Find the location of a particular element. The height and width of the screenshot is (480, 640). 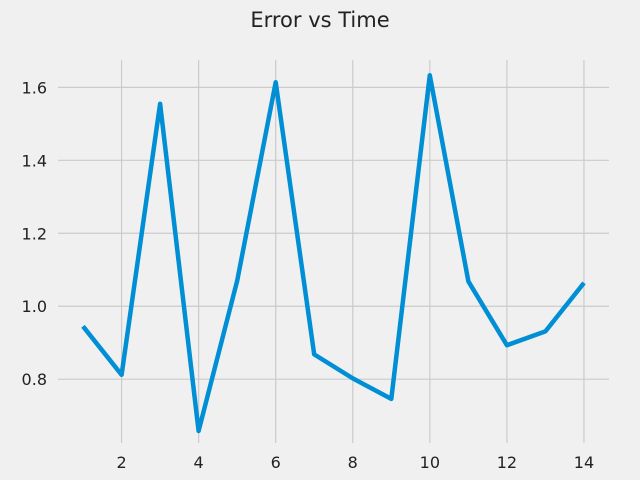

x-tick-label: 10 is located at coordinates (430, 462).